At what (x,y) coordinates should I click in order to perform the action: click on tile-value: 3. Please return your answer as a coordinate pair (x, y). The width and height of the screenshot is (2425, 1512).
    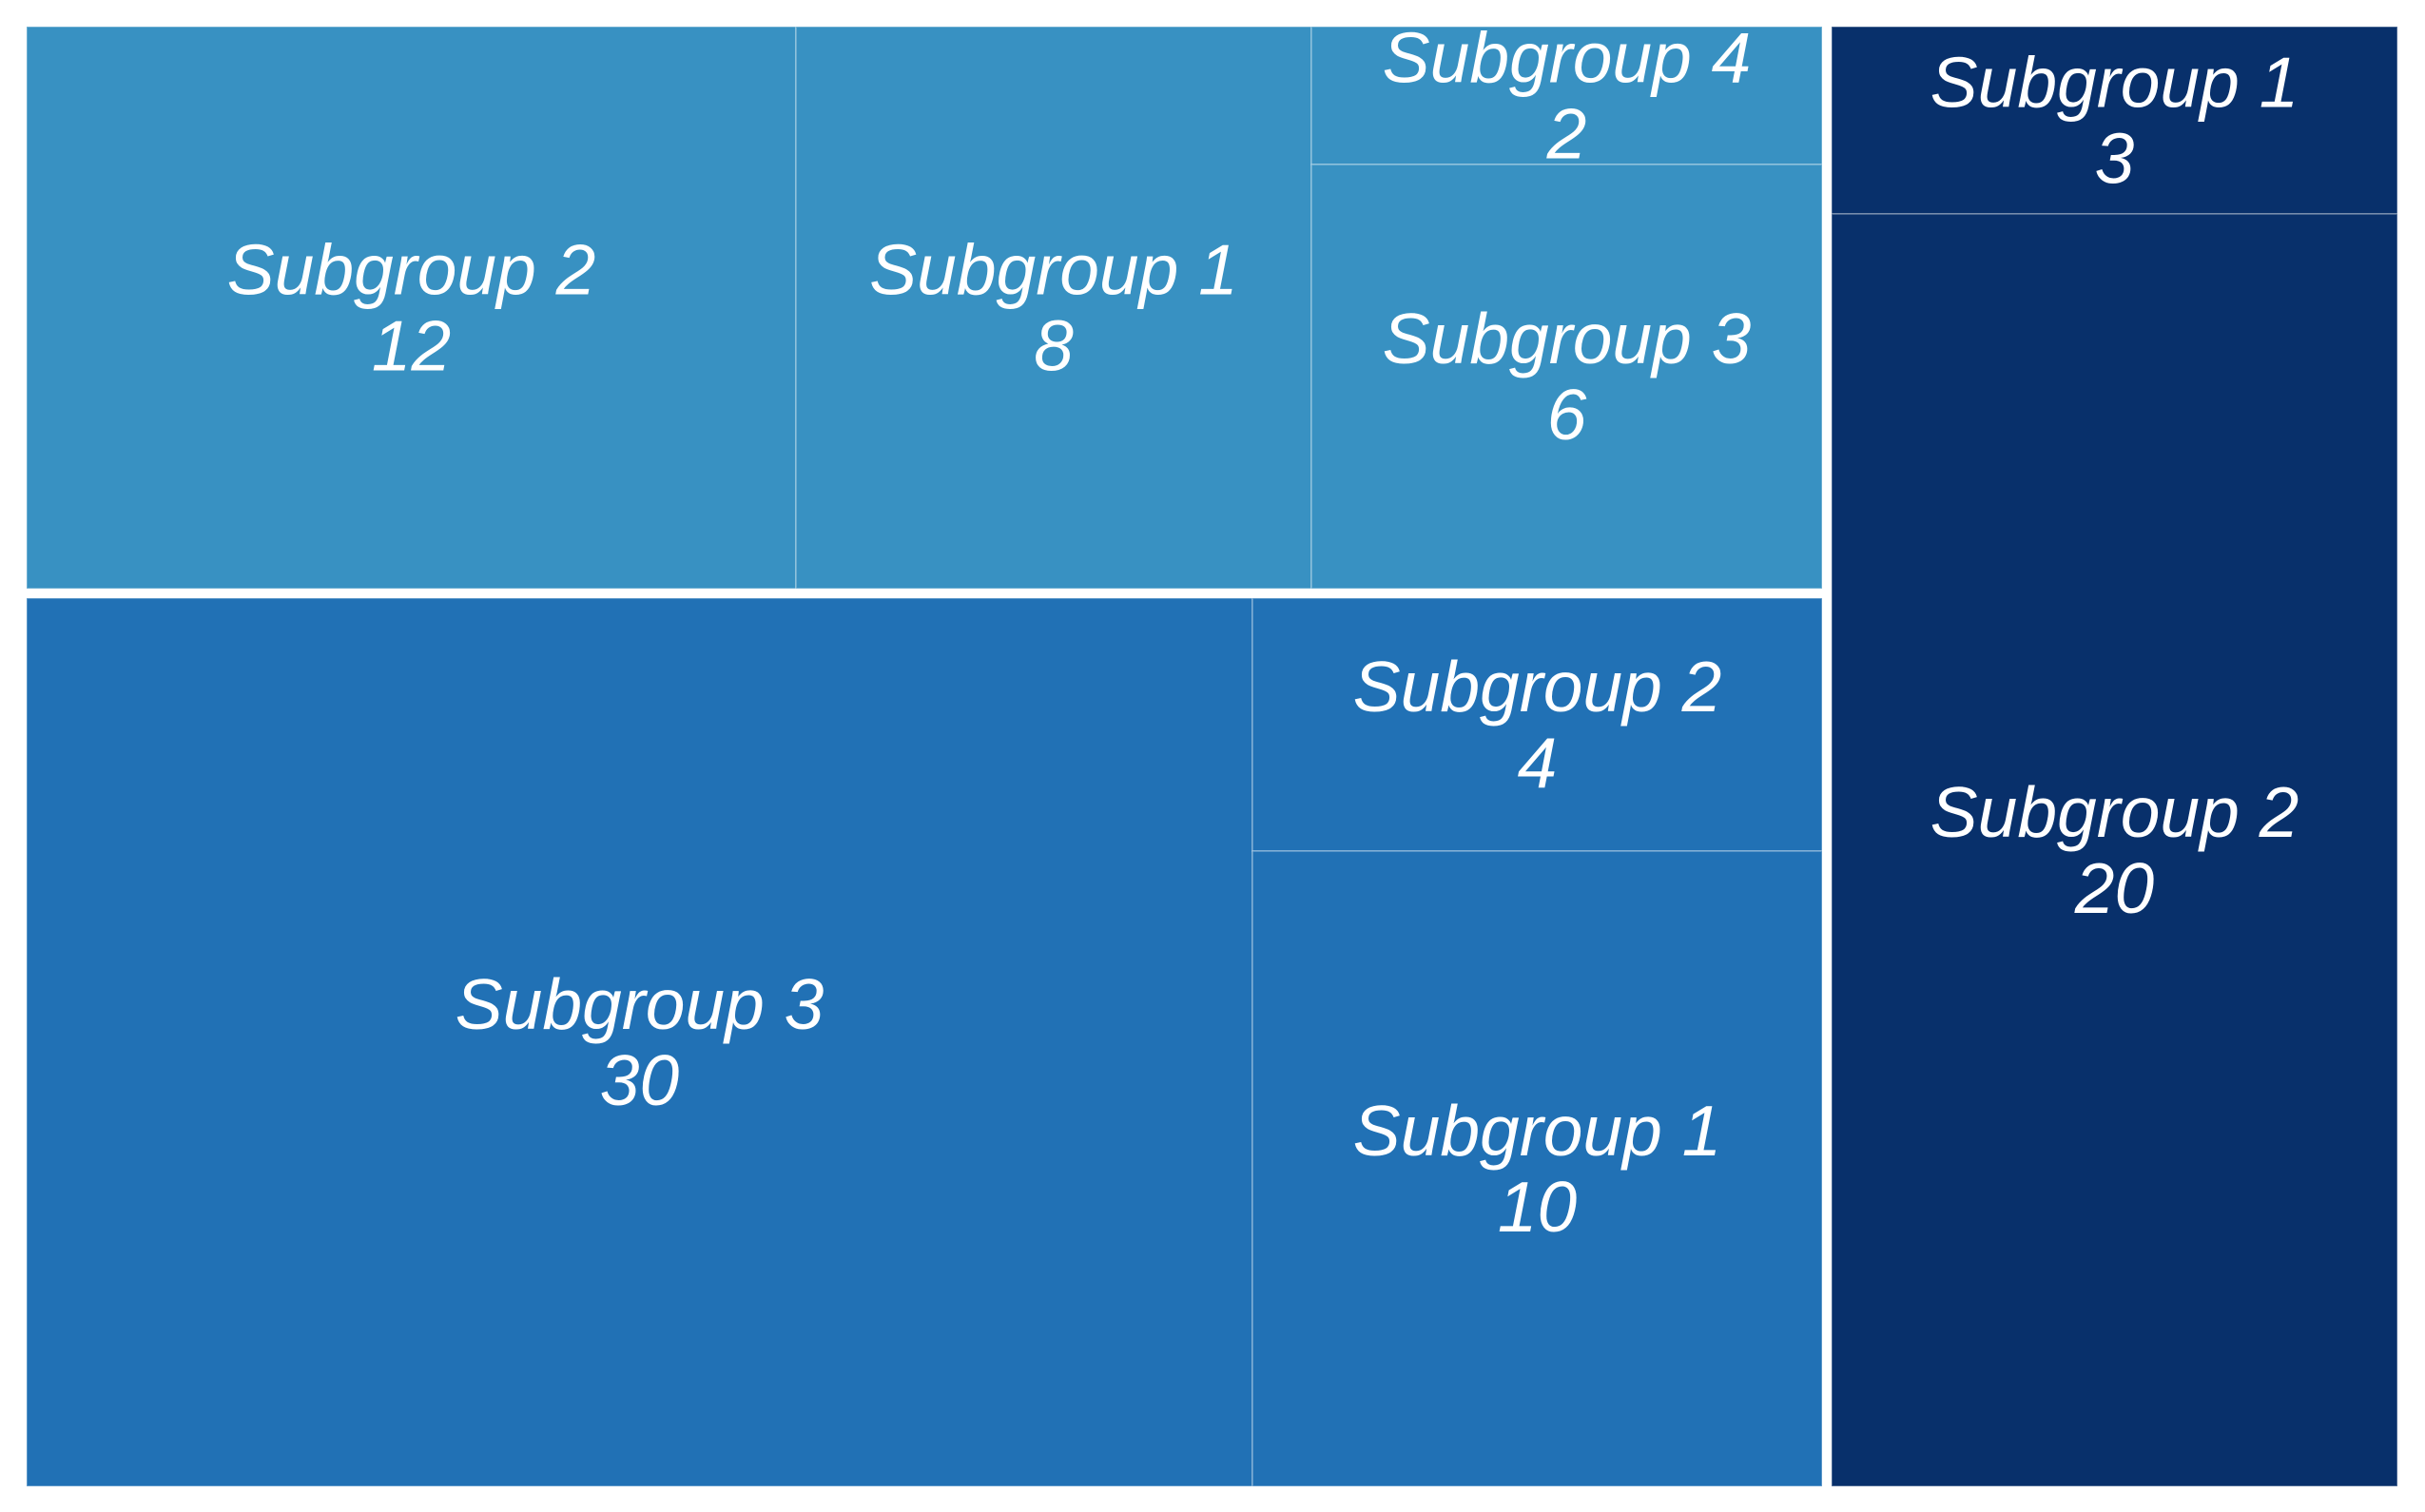
    Looking at the image, I should click on (2115, 159).